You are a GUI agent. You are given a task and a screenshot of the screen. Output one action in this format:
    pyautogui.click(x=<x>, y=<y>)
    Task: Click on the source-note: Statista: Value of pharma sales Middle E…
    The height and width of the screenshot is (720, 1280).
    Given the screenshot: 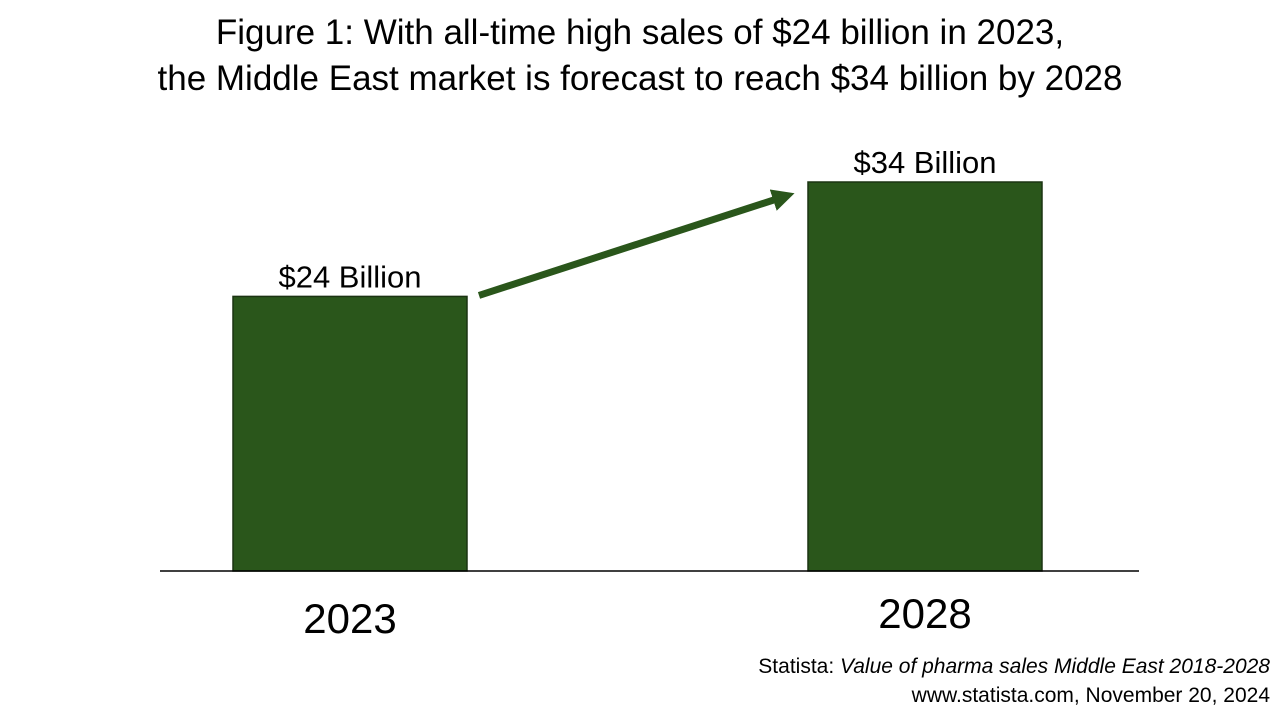 What is the action you would take?
    pyautogui.click(x=1014, y=681)
    